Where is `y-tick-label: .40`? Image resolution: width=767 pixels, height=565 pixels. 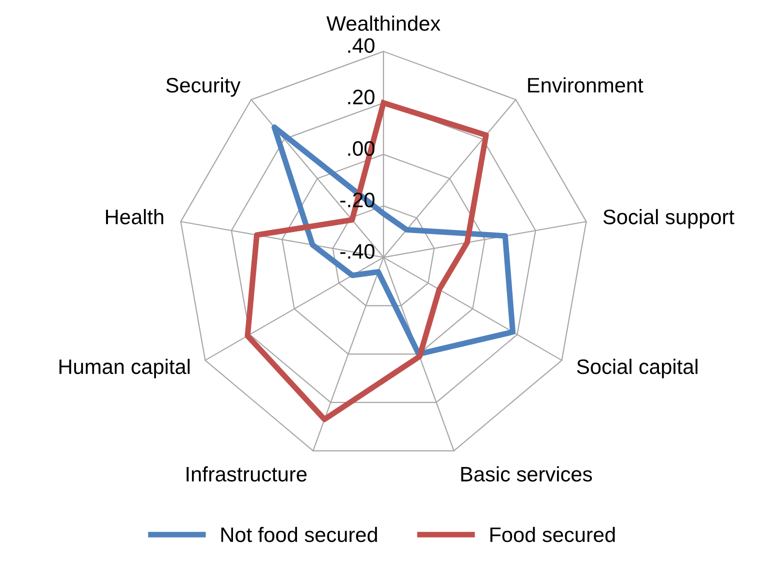
y-tick-label: .40 is located at coordinates (361, 45).